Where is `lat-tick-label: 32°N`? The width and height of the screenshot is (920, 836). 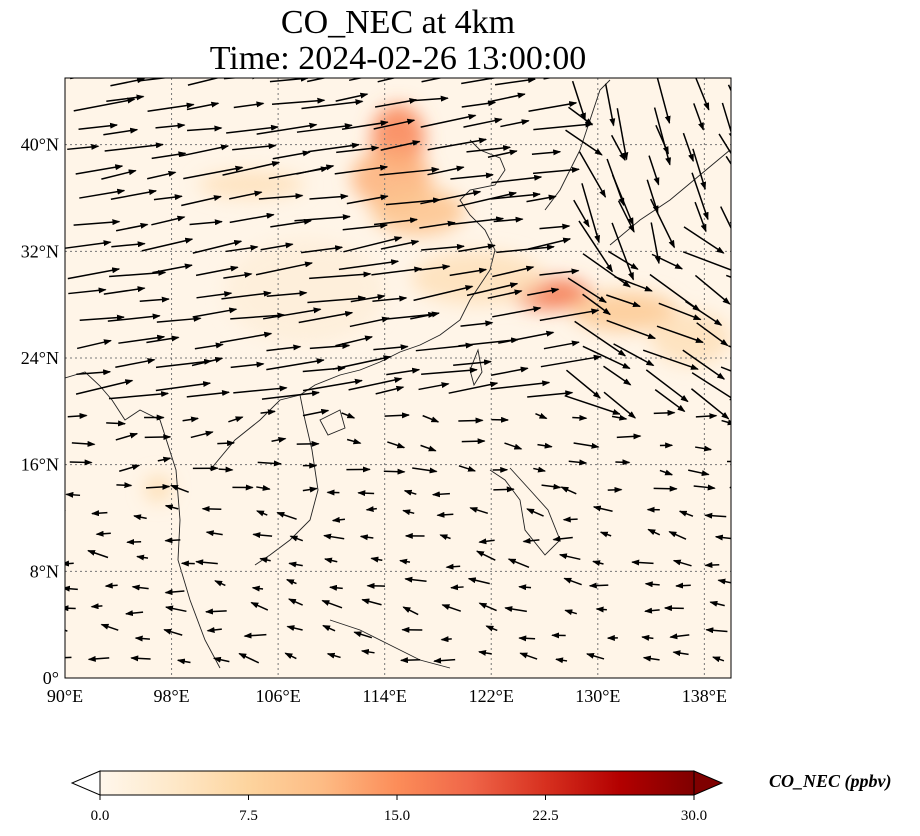 lat-tick-label: 32°N is located at coordinates (40, 251).